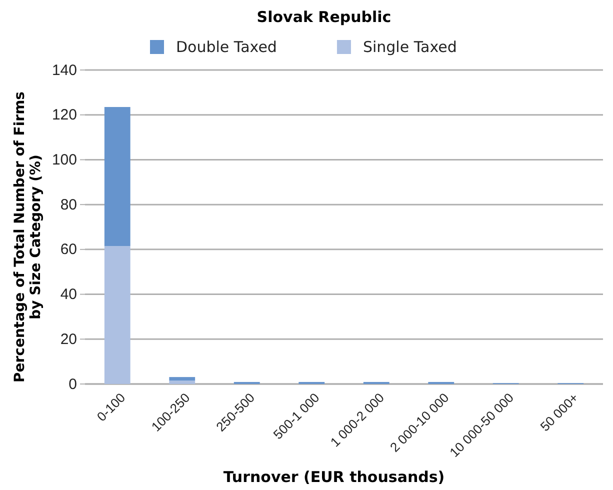  What do you see at coordinates (72, 384) in the screenshot?
I see `y-tick-label: 0` at bounding box center [72, 384].